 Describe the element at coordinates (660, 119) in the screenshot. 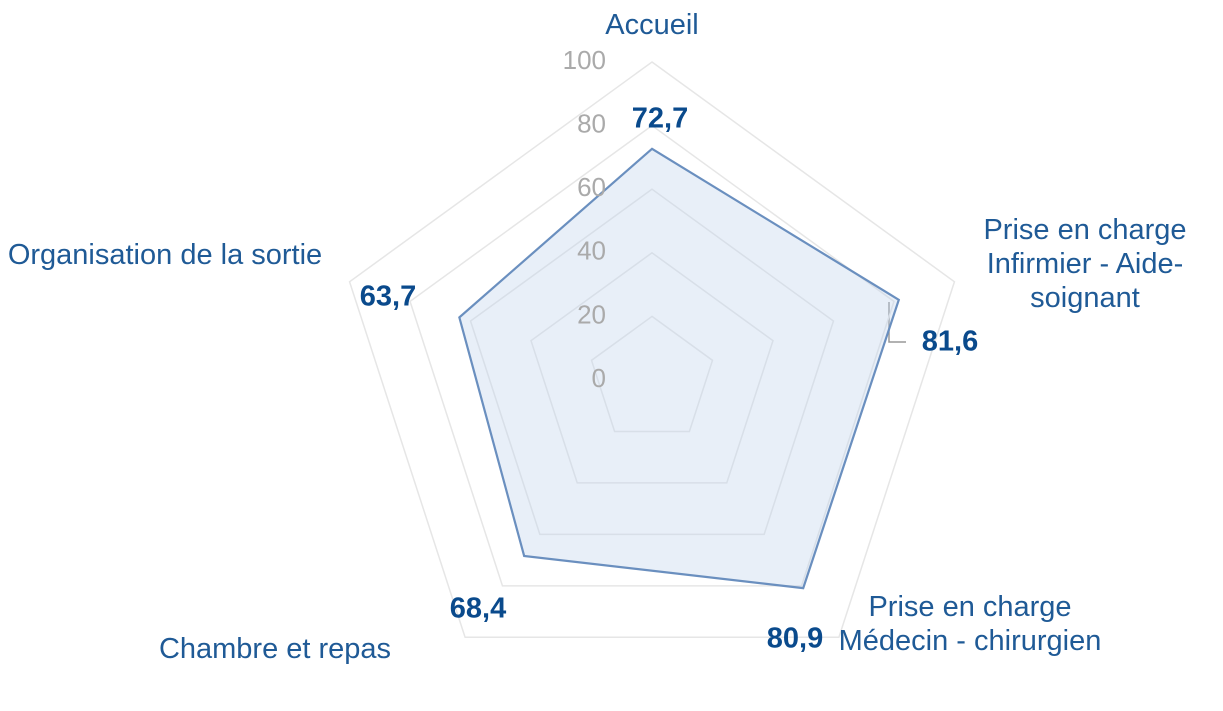

I see `value-label: 72,7` at that location.